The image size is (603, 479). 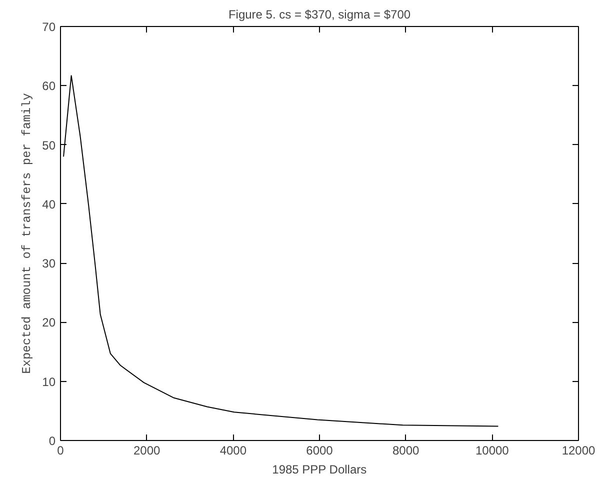 I want to click on y-tick-label: 30, so click(x=49, y=263).